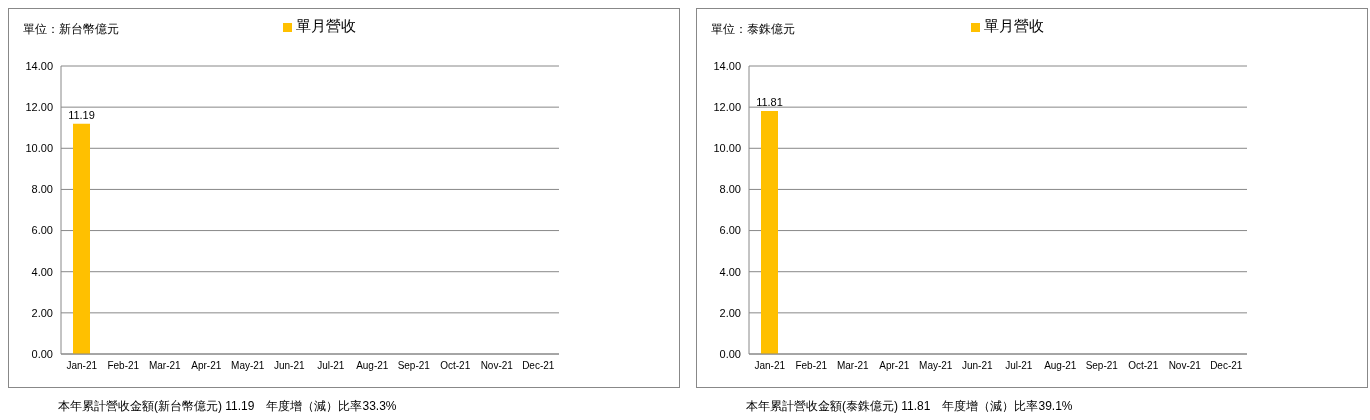 Image resolution: width=1370 pixels, height=420 pixels. What do you see at coordinates (71, 29) in the screenshot?
I see `y-axis-title: 單位：新台幣億元` at bounding box center [71, 29].